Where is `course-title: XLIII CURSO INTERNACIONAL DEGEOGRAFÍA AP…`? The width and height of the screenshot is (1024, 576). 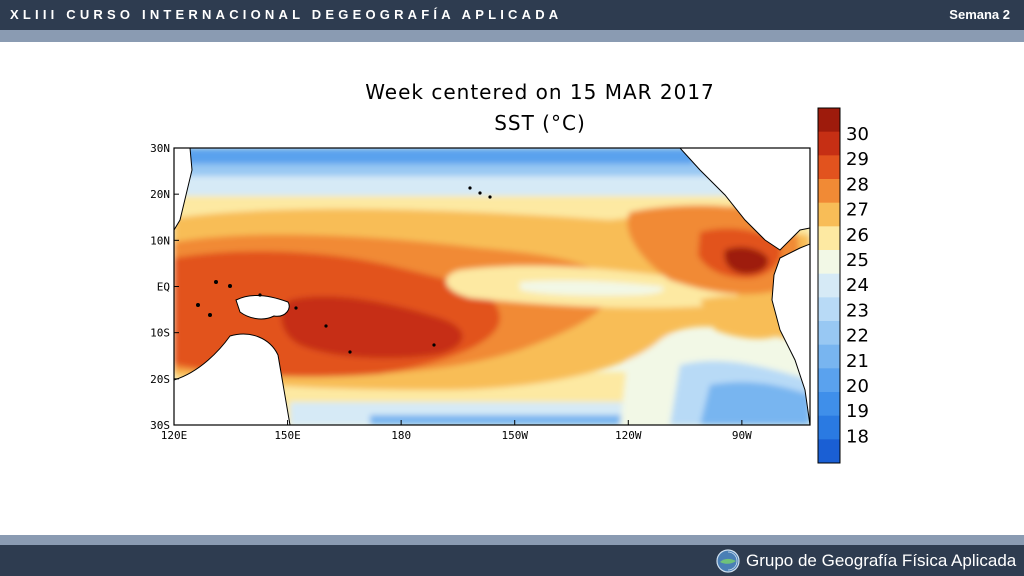 course-title: XLIII CURSO INTERNACIONAL DEGEOGRAFÍA AP… is located at coordinates (286, 14).